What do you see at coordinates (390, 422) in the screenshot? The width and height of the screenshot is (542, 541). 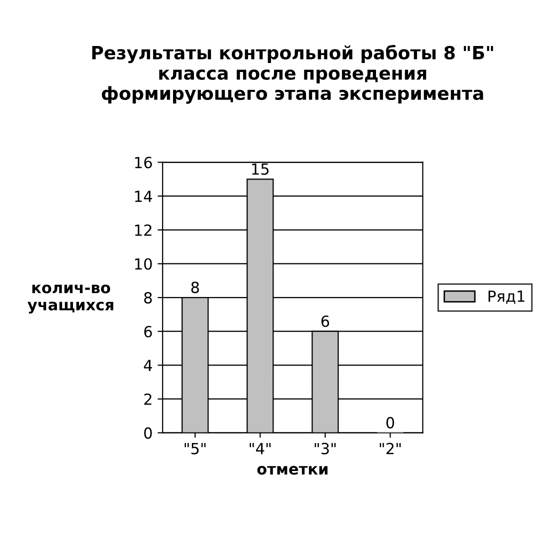 I see `data-label: 0` at bounding box center [390, 422].